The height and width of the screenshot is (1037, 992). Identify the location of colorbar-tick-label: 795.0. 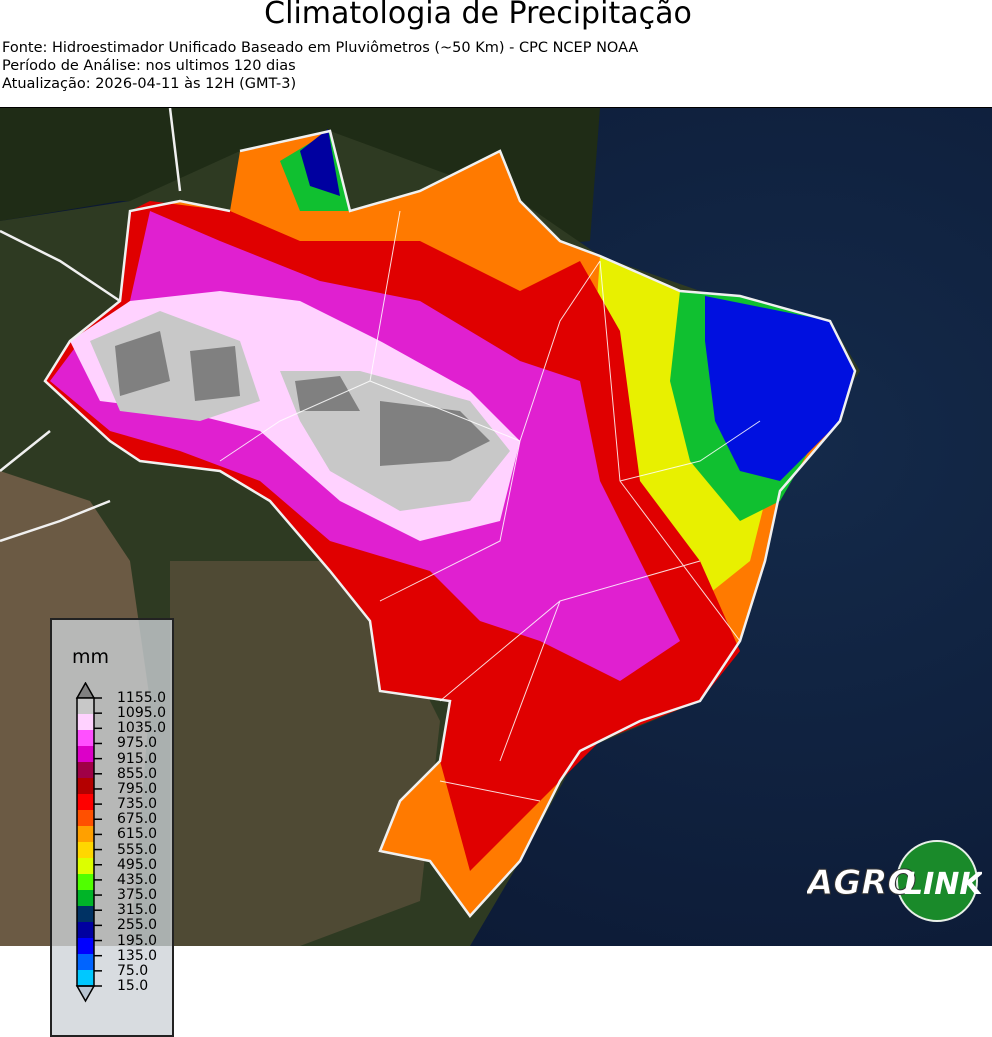
(137, 788).